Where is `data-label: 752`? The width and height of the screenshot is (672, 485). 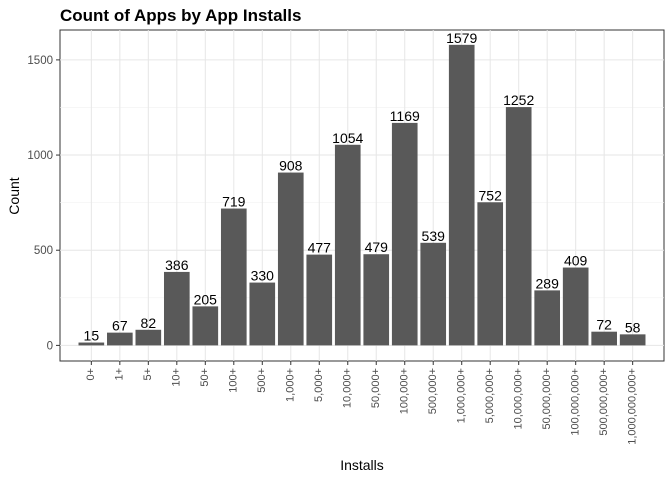
data-label: 752 is located at coordinates (491, 195).